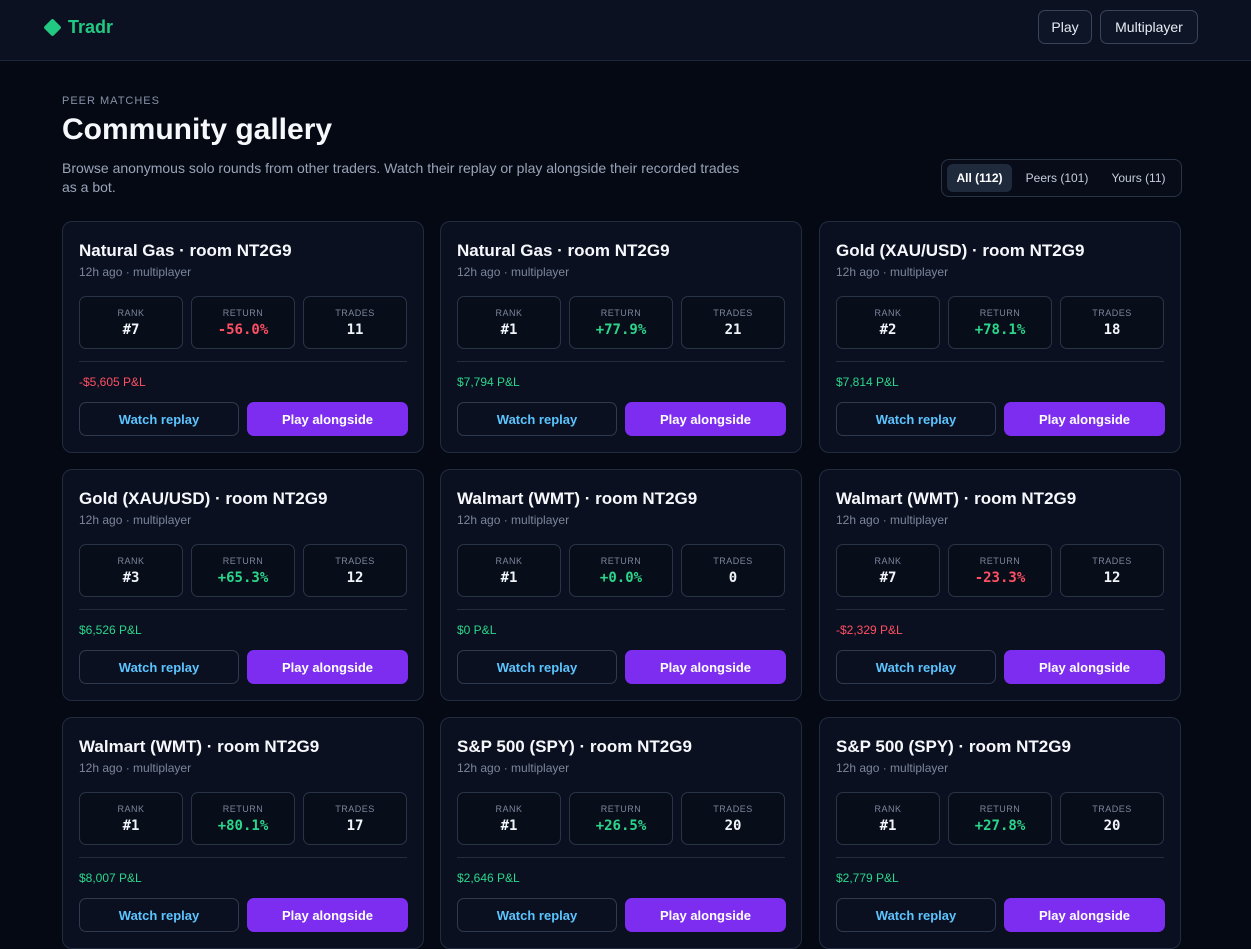 The width and height of the screenshot is (1251, 949). What do you see at coordinates (112, 382) in the screenshot?
I see `pnl-value: -$5,605 P&L` at bounding box center [112, 382].